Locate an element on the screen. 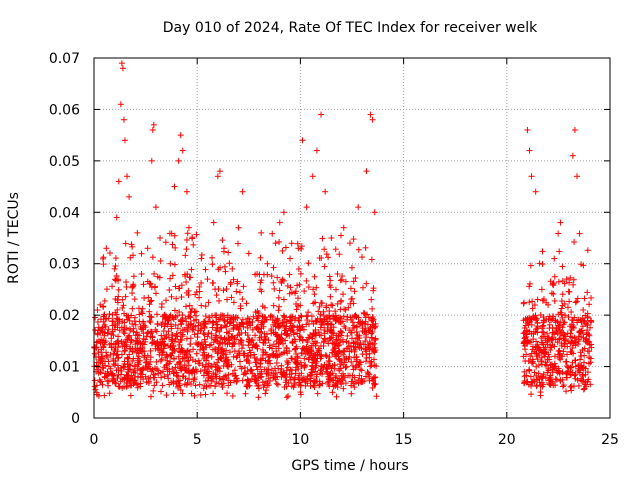  x-tick-labels: 0 5 10 15 20 25 is located at coordinates (354, 440).